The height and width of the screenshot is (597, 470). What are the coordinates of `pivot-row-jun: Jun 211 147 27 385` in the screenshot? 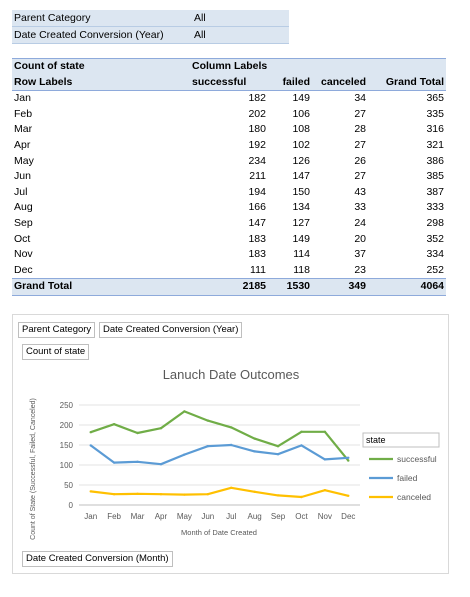 It's located at (229, 177).